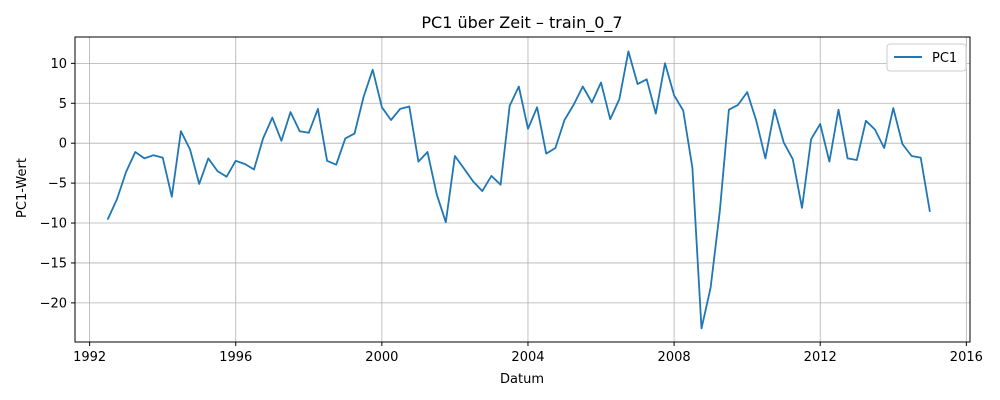 The width and height of the screenshot is (1000, 400). I want to click on y-axis: −20 −15 −10 −5 0 5 10, so click(57, 184).